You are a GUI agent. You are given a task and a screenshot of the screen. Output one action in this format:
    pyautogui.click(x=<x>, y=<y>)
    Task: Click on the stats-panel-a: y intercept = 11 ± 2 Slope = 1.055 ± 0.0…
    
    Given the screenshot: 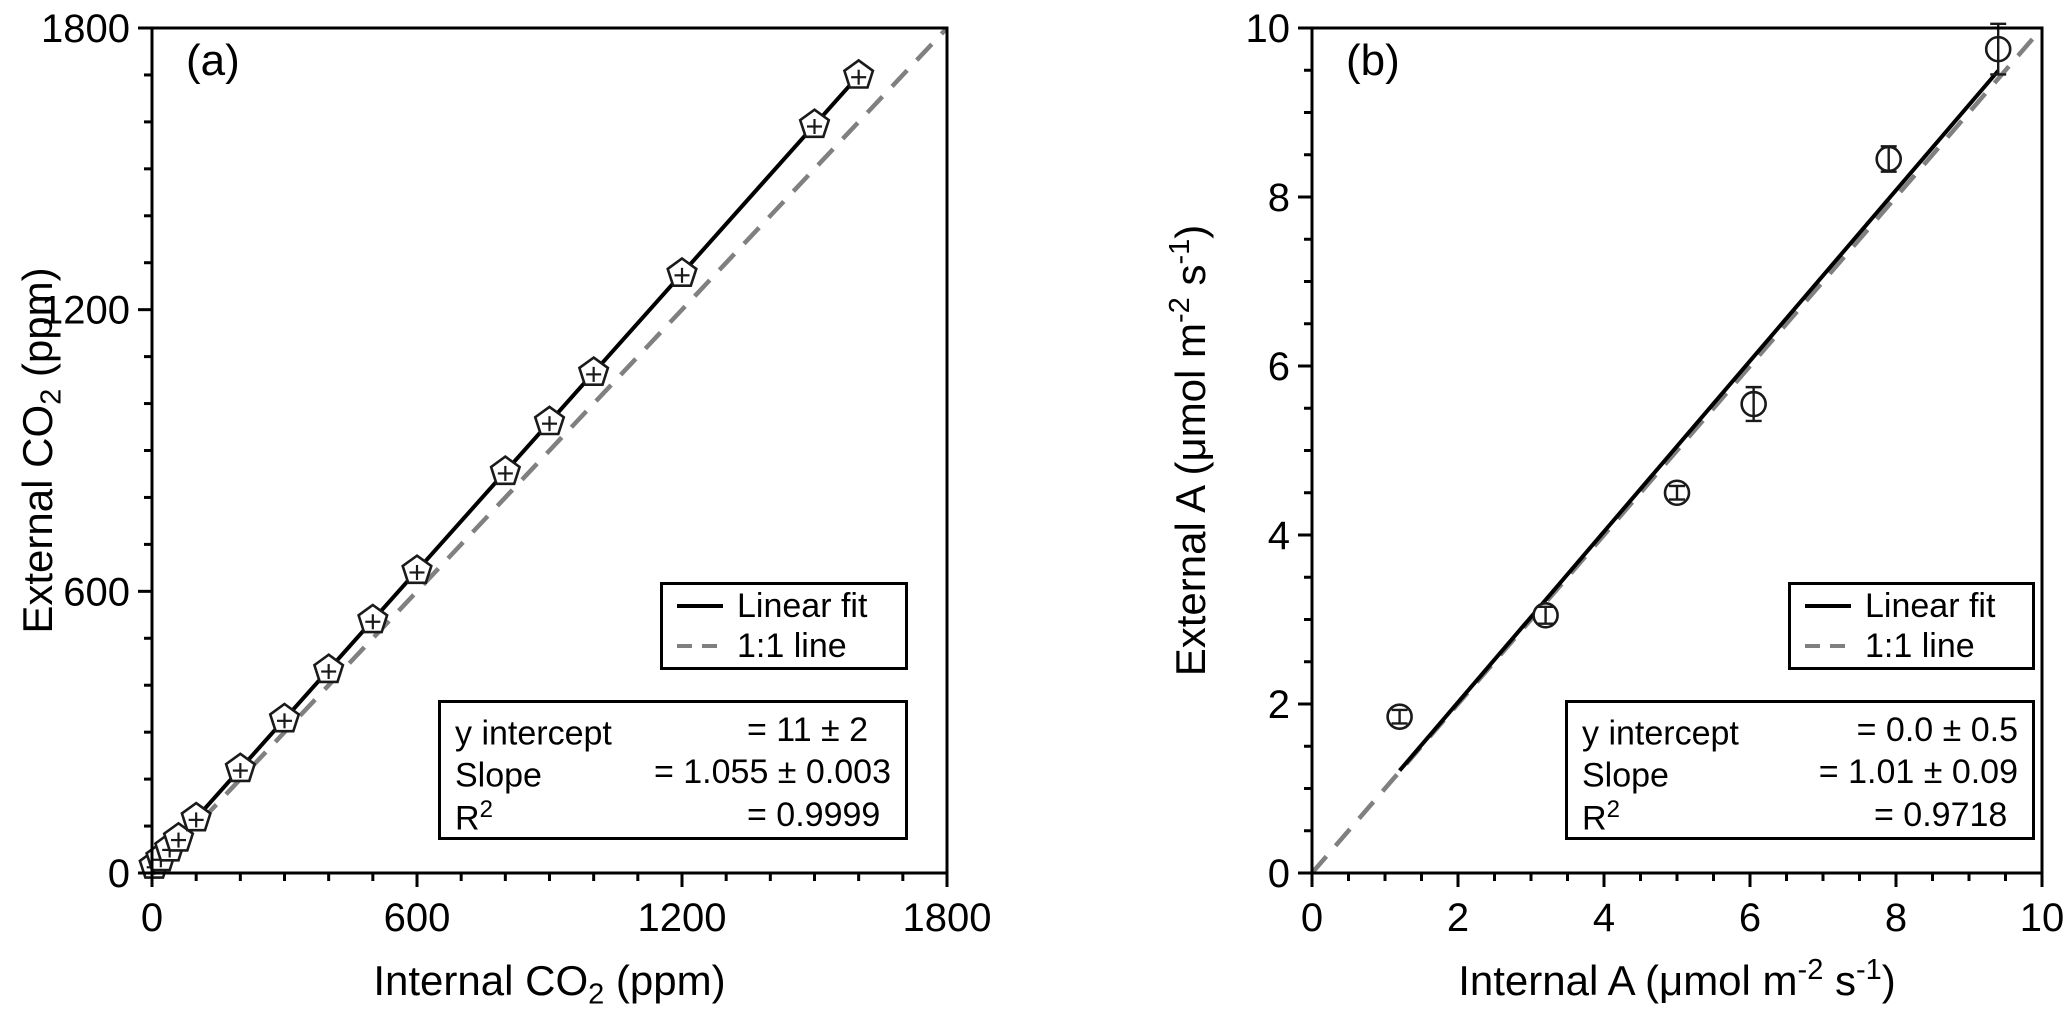 What is the action you would take?
    pyautogui.click(x=673, y=770)
    